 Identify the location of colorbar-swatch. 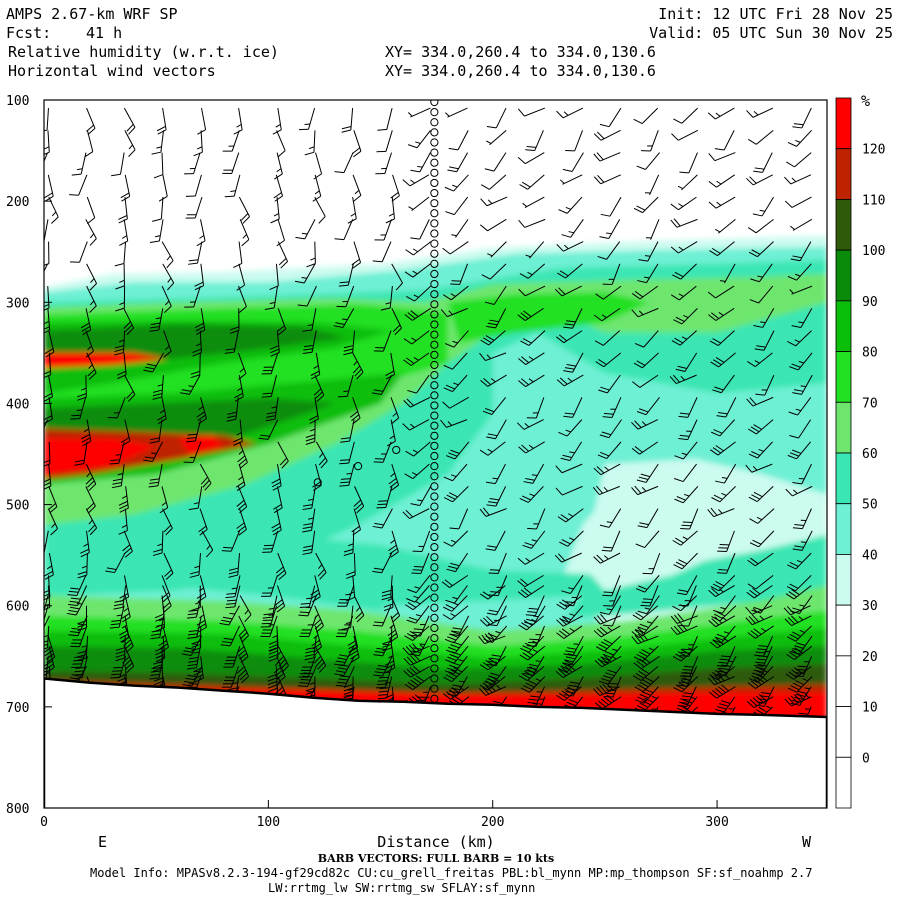
(843, 174).